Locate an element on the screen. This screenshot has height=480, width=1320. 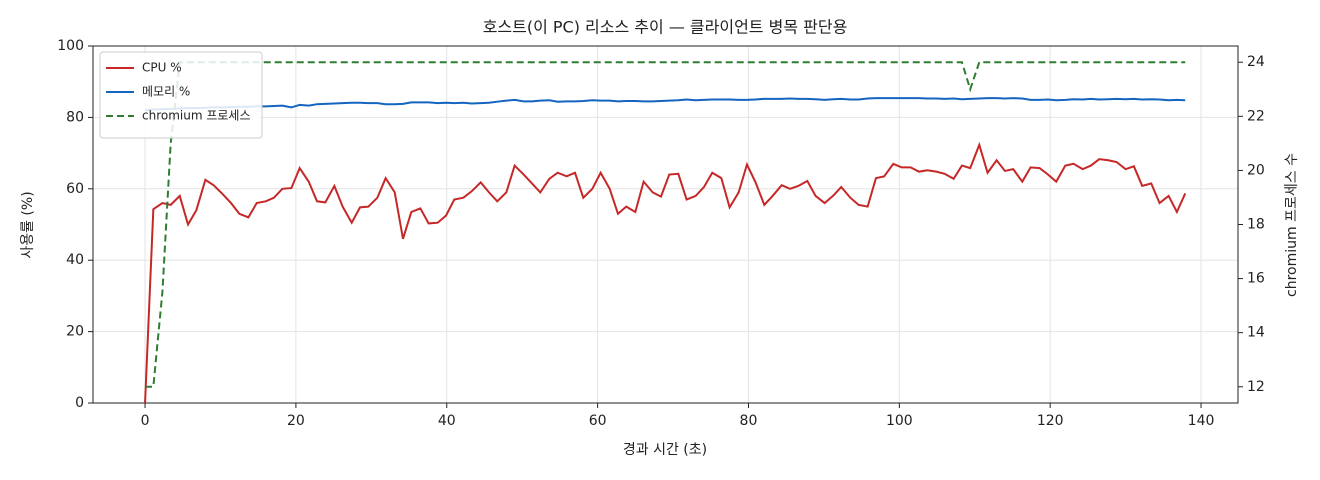
legend-label: 메모리 % is located at coordinates (166, 92).